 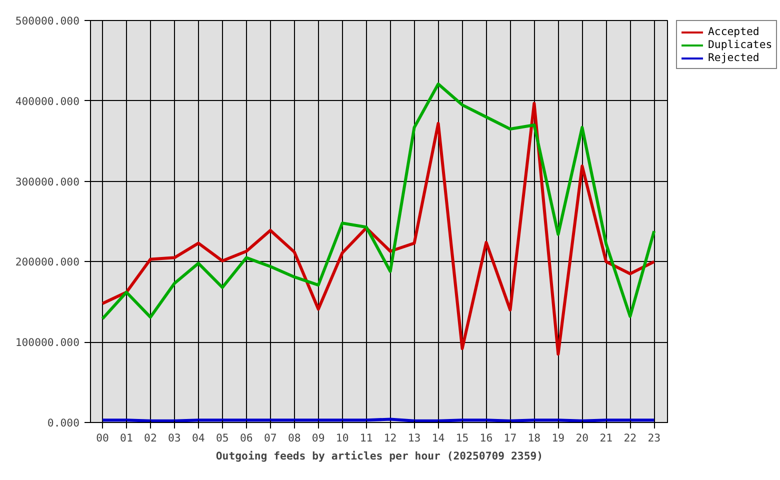 What do you see at coordinates (390, 438) in the screenshot?
I see `x-tick-label: 12` at bounding box center [390, 438].